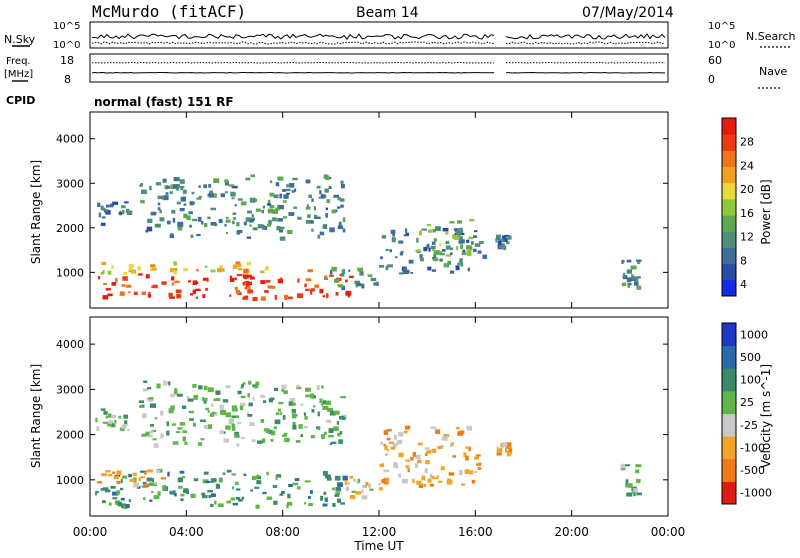  Describe the element at coordinates (70, 480) in the screenshot. I see `y-tick-label: 1000` at that location.